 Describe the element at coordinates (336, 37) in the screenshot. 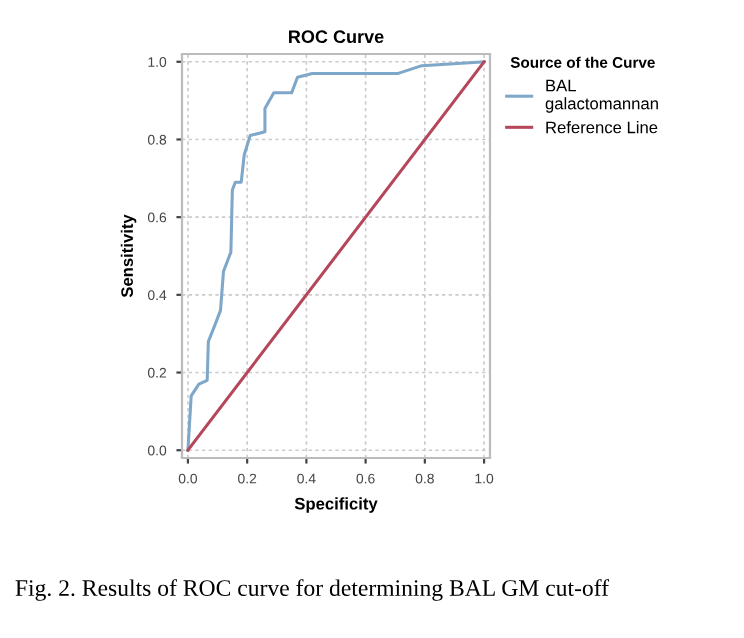

I see `chart-title: ROC Curve` at that location.